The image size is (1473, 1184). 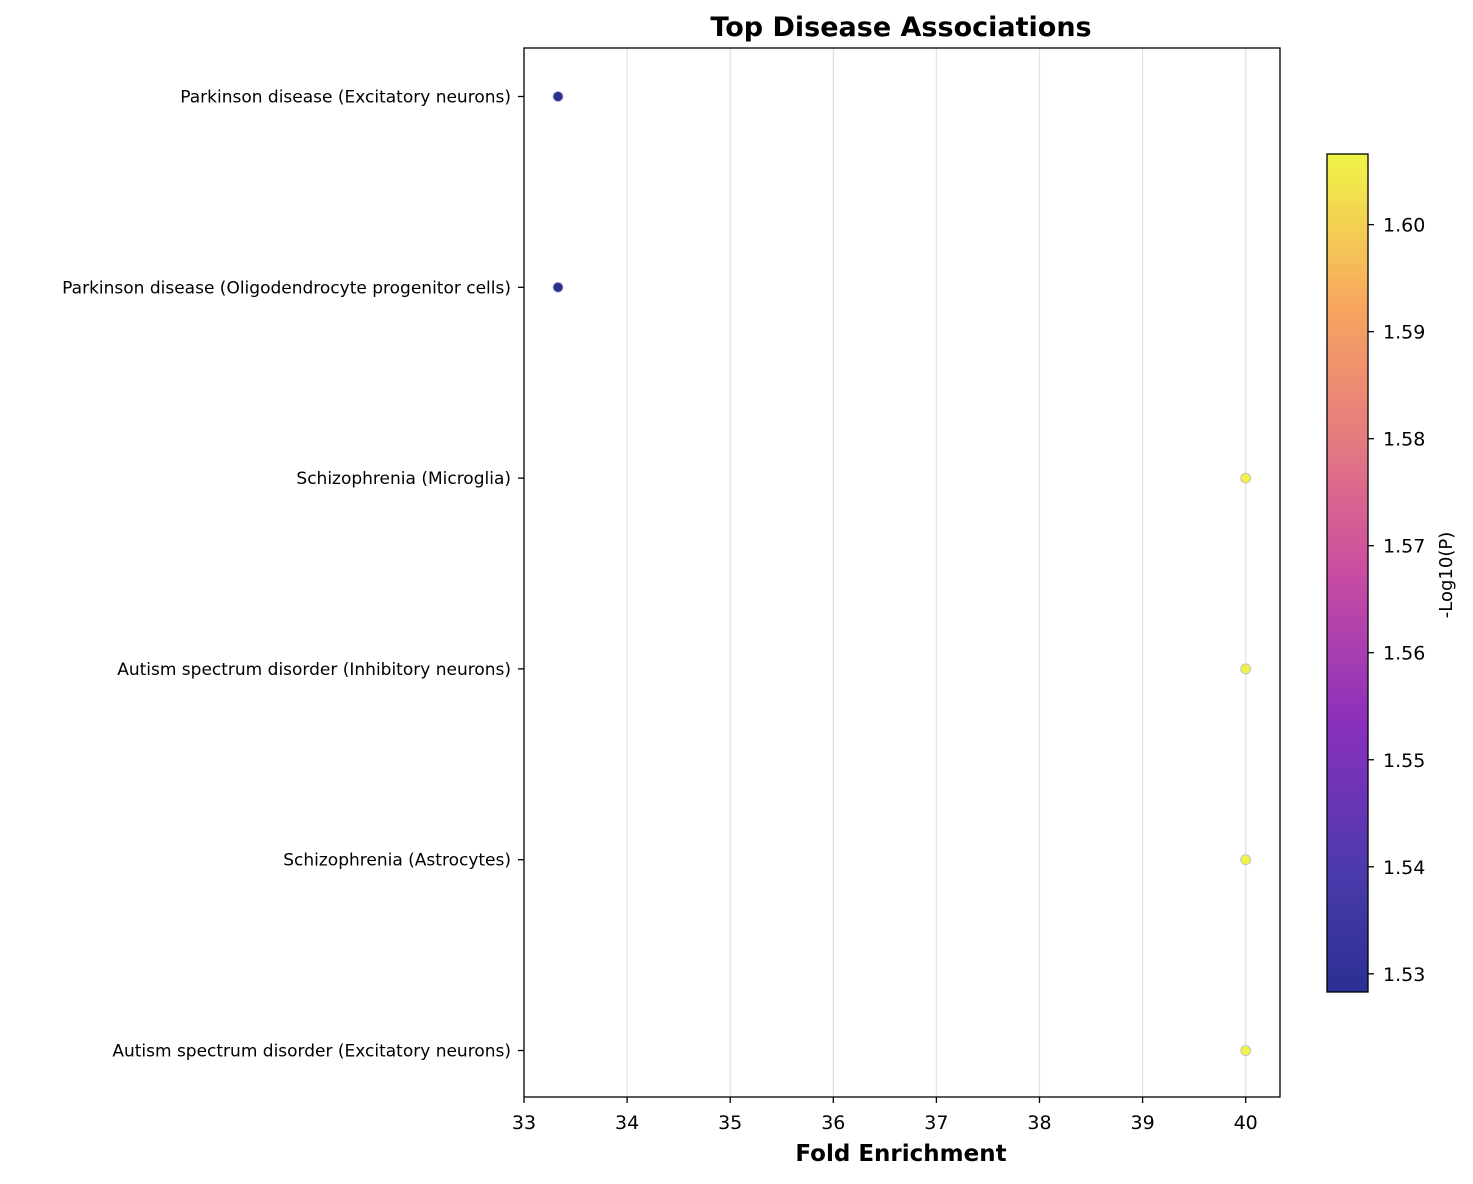 I want to click on x-tick-label: 36, so click(x=833, y=1123).